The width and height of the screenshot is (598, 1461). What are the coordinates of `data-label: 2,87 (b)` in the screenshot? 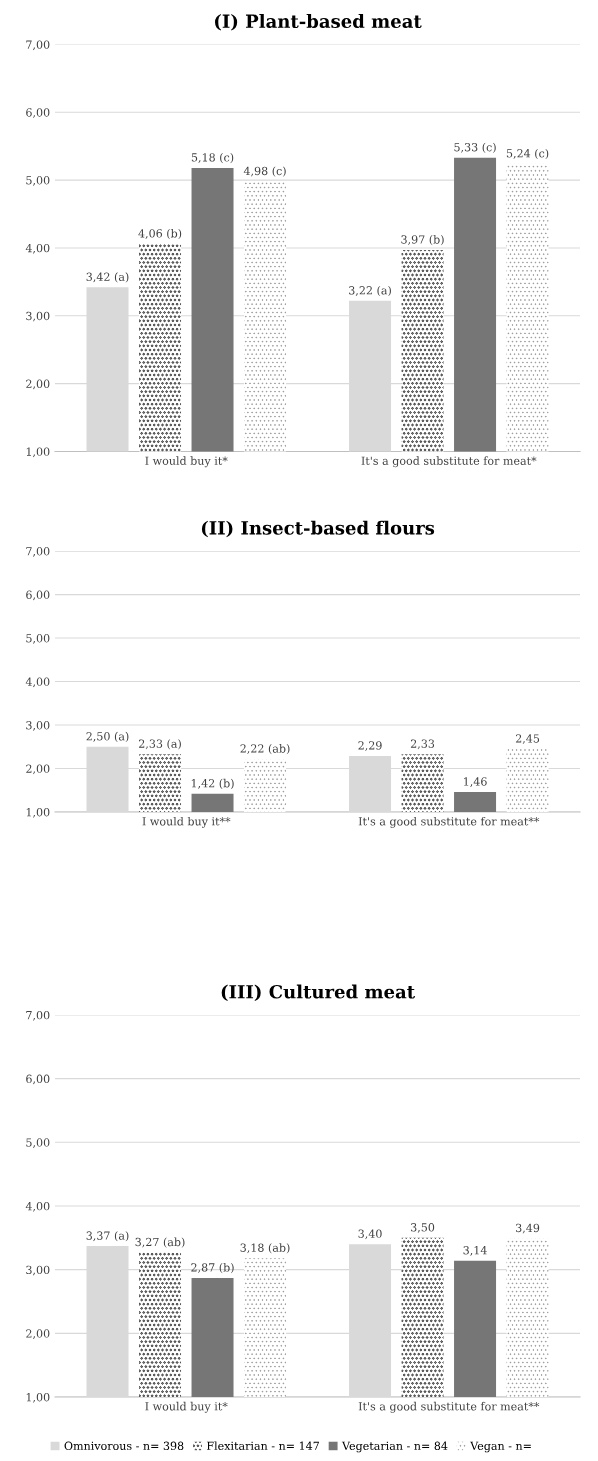 It's located at (212, 1268).